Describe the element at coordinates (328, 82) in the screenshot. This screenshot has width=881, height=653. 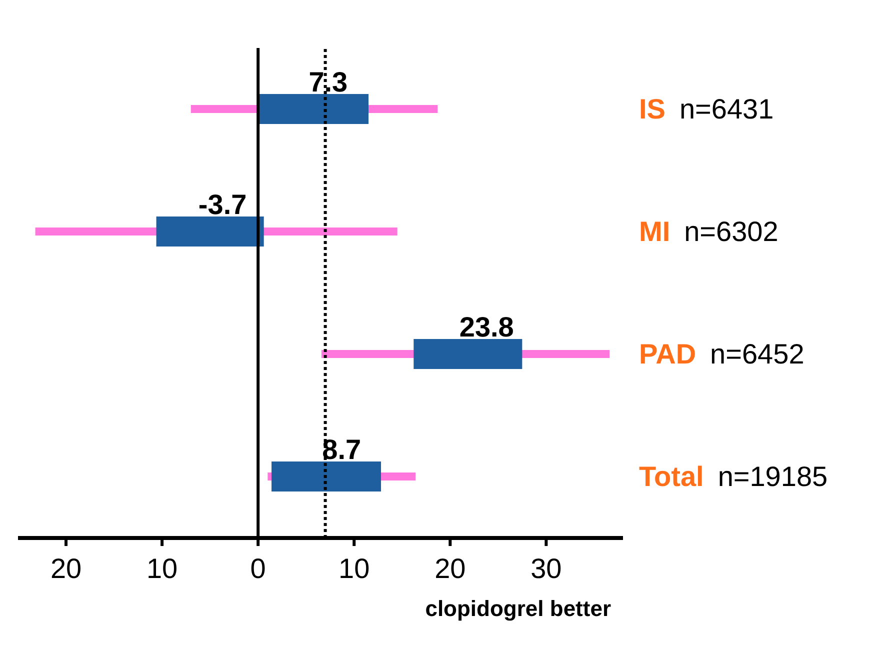
I see `annotation: 7.3` at that location.